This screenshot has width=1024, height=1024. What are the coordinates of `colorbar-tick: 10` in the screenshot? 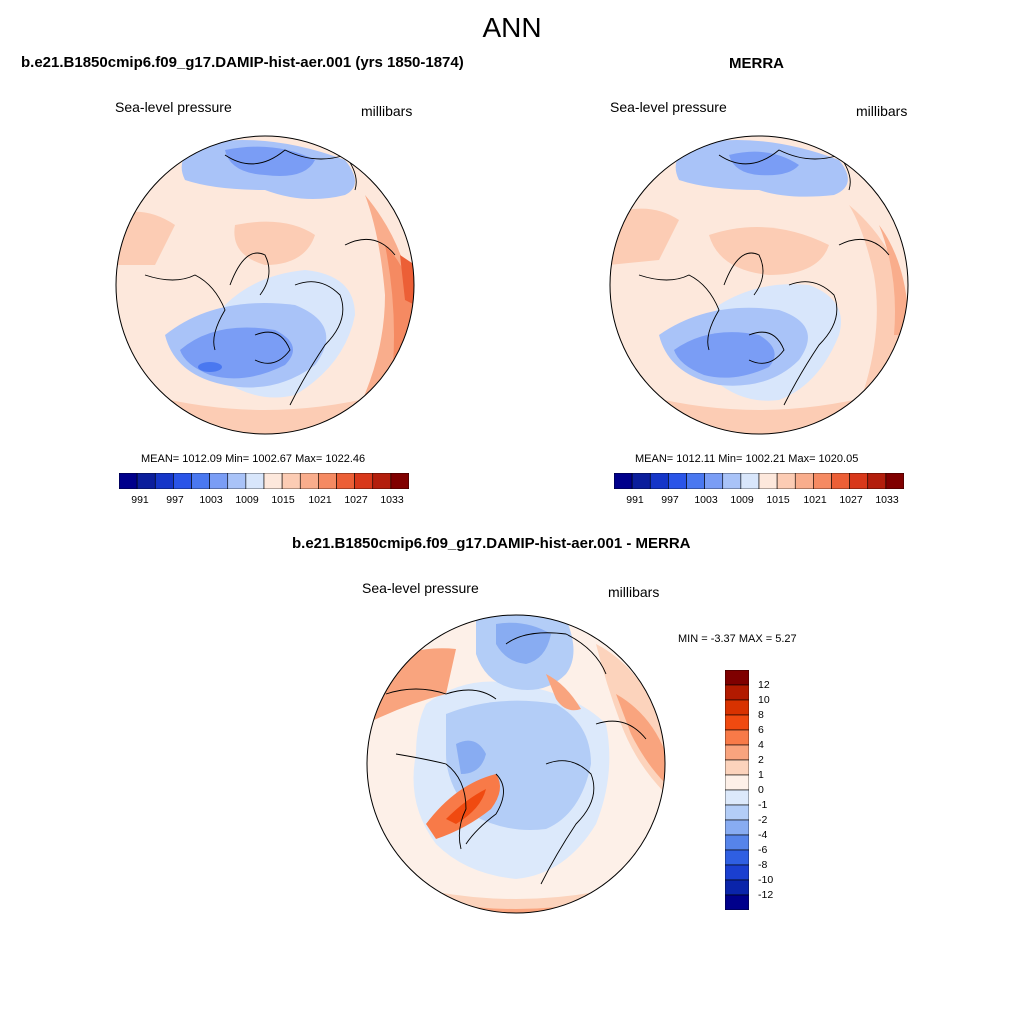 It's located at (764, 700).